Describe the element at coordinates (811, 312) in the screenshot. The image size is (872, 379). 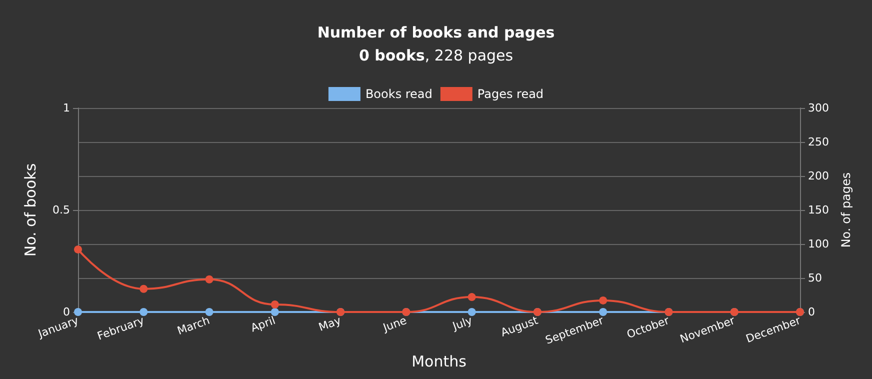
I see `y2-tick-label: 0` at that location.